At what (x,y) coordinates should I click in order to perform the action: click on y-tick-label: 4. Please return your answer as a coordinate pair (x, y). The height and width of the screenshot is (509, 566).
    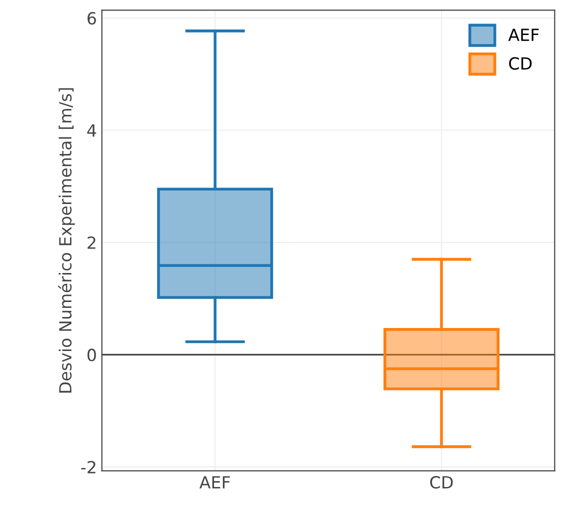
    Looking at the image, I should click on (91, 130).